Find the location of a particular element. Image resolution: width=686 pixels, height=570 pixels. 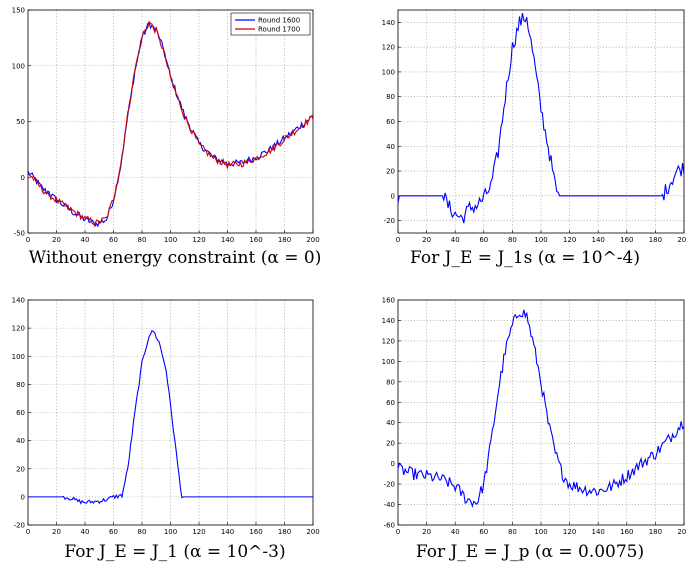

y-tick-label: -60 is located at coordinates (389, 526).